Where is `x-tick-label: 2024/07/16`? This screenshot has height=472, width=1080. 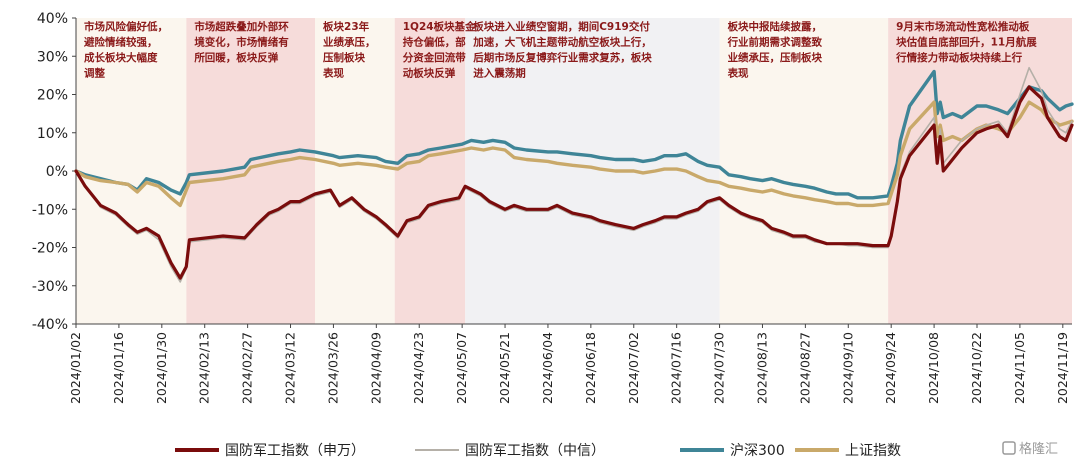
x-tick-label: 2024/07/16 is located at coordinates (676, 368).